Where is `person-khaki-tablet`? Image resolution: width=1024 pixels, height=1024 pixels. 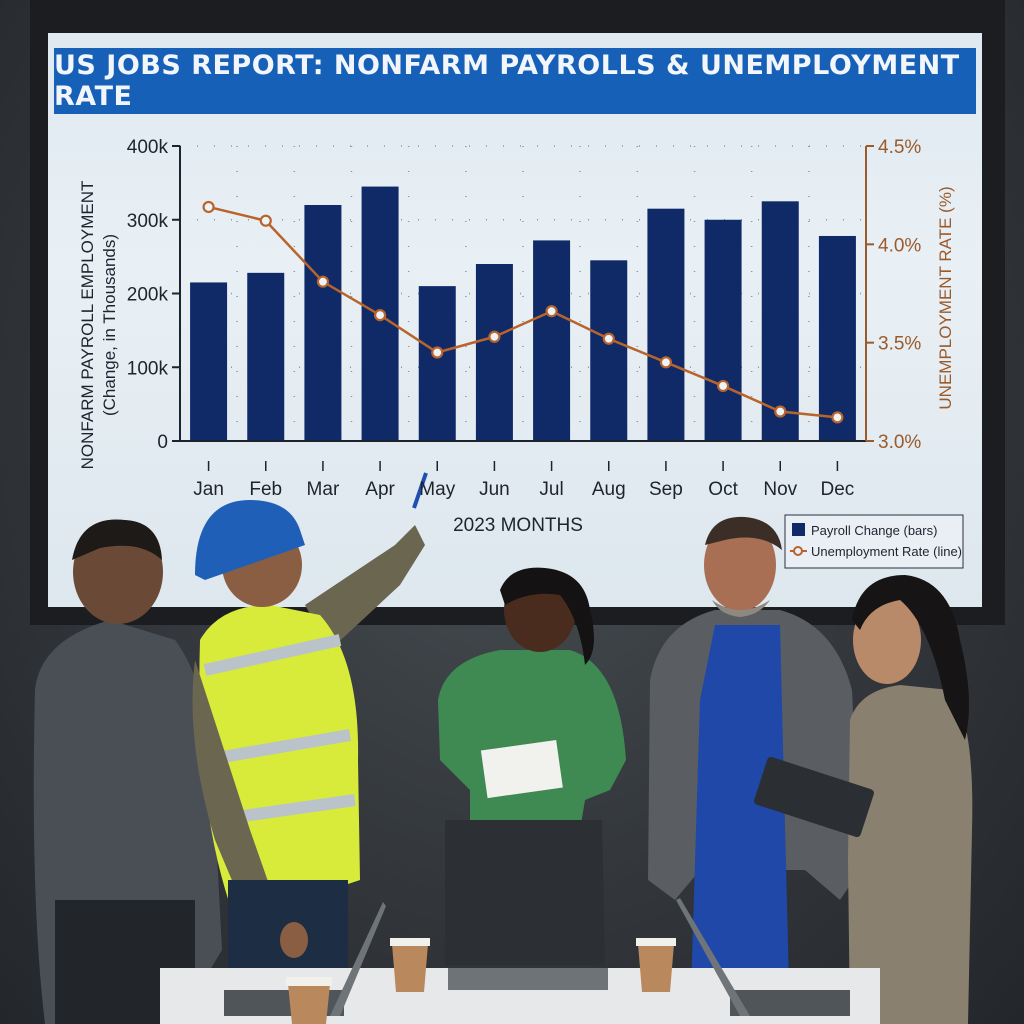 person-khaki-tablet is located at coordinates (863, 799).